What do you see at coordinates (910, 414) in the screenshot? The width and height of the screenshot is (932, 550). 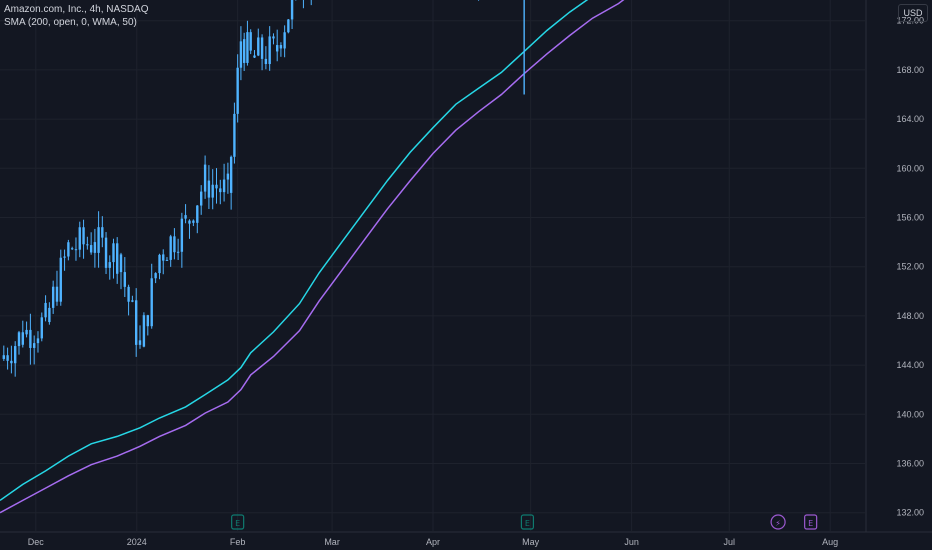 I see `y-tick-label: 140.00` at bounding box center [910, 414].